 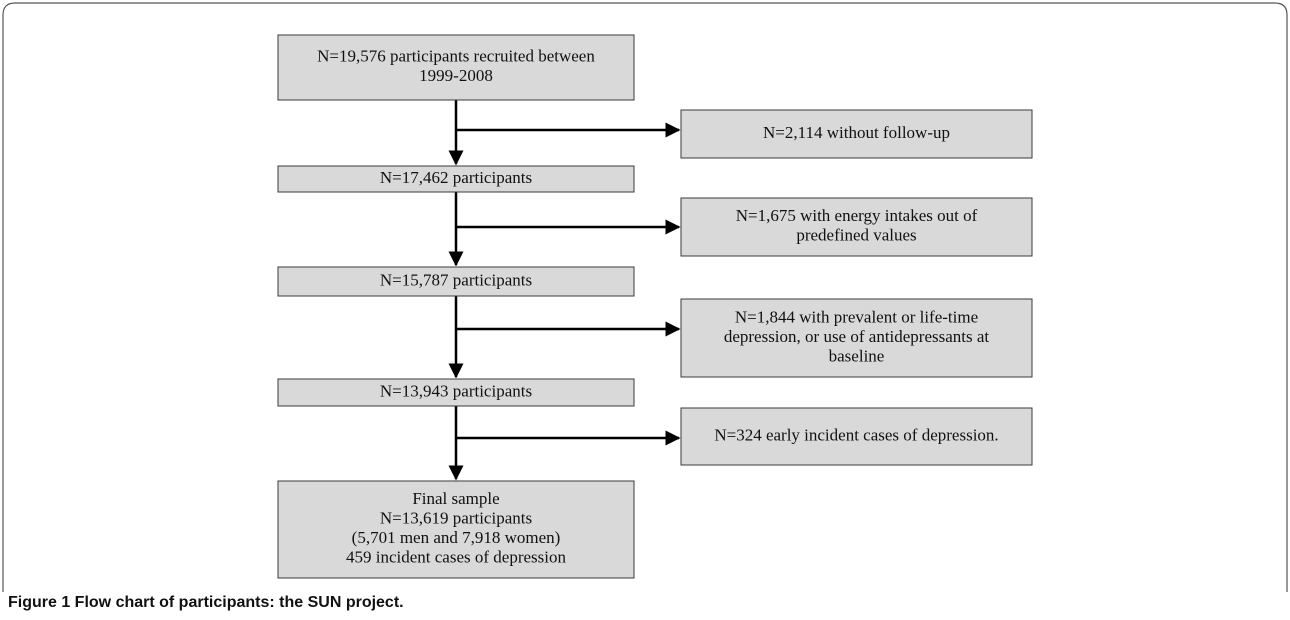 I want to click on node-text: 459 incident cases of depression, so click(x=456, y=557).